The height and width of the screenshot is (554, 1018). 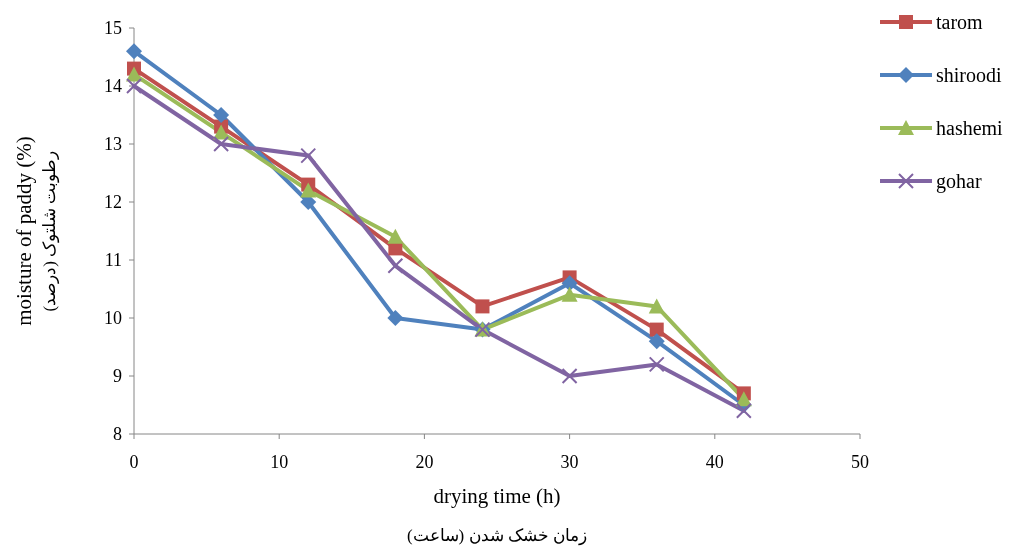 I want to click on y-tick-label: 12, so click(x=113, y=202).